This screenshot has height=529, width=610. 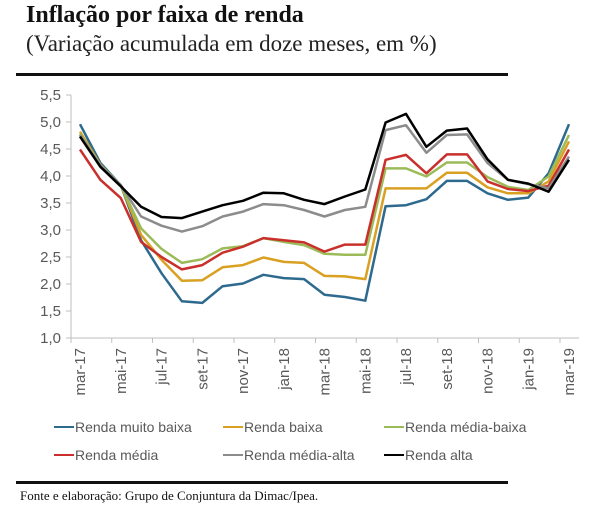 I want to click on x-tick-label: jan-19, so click(x=528, y=369).